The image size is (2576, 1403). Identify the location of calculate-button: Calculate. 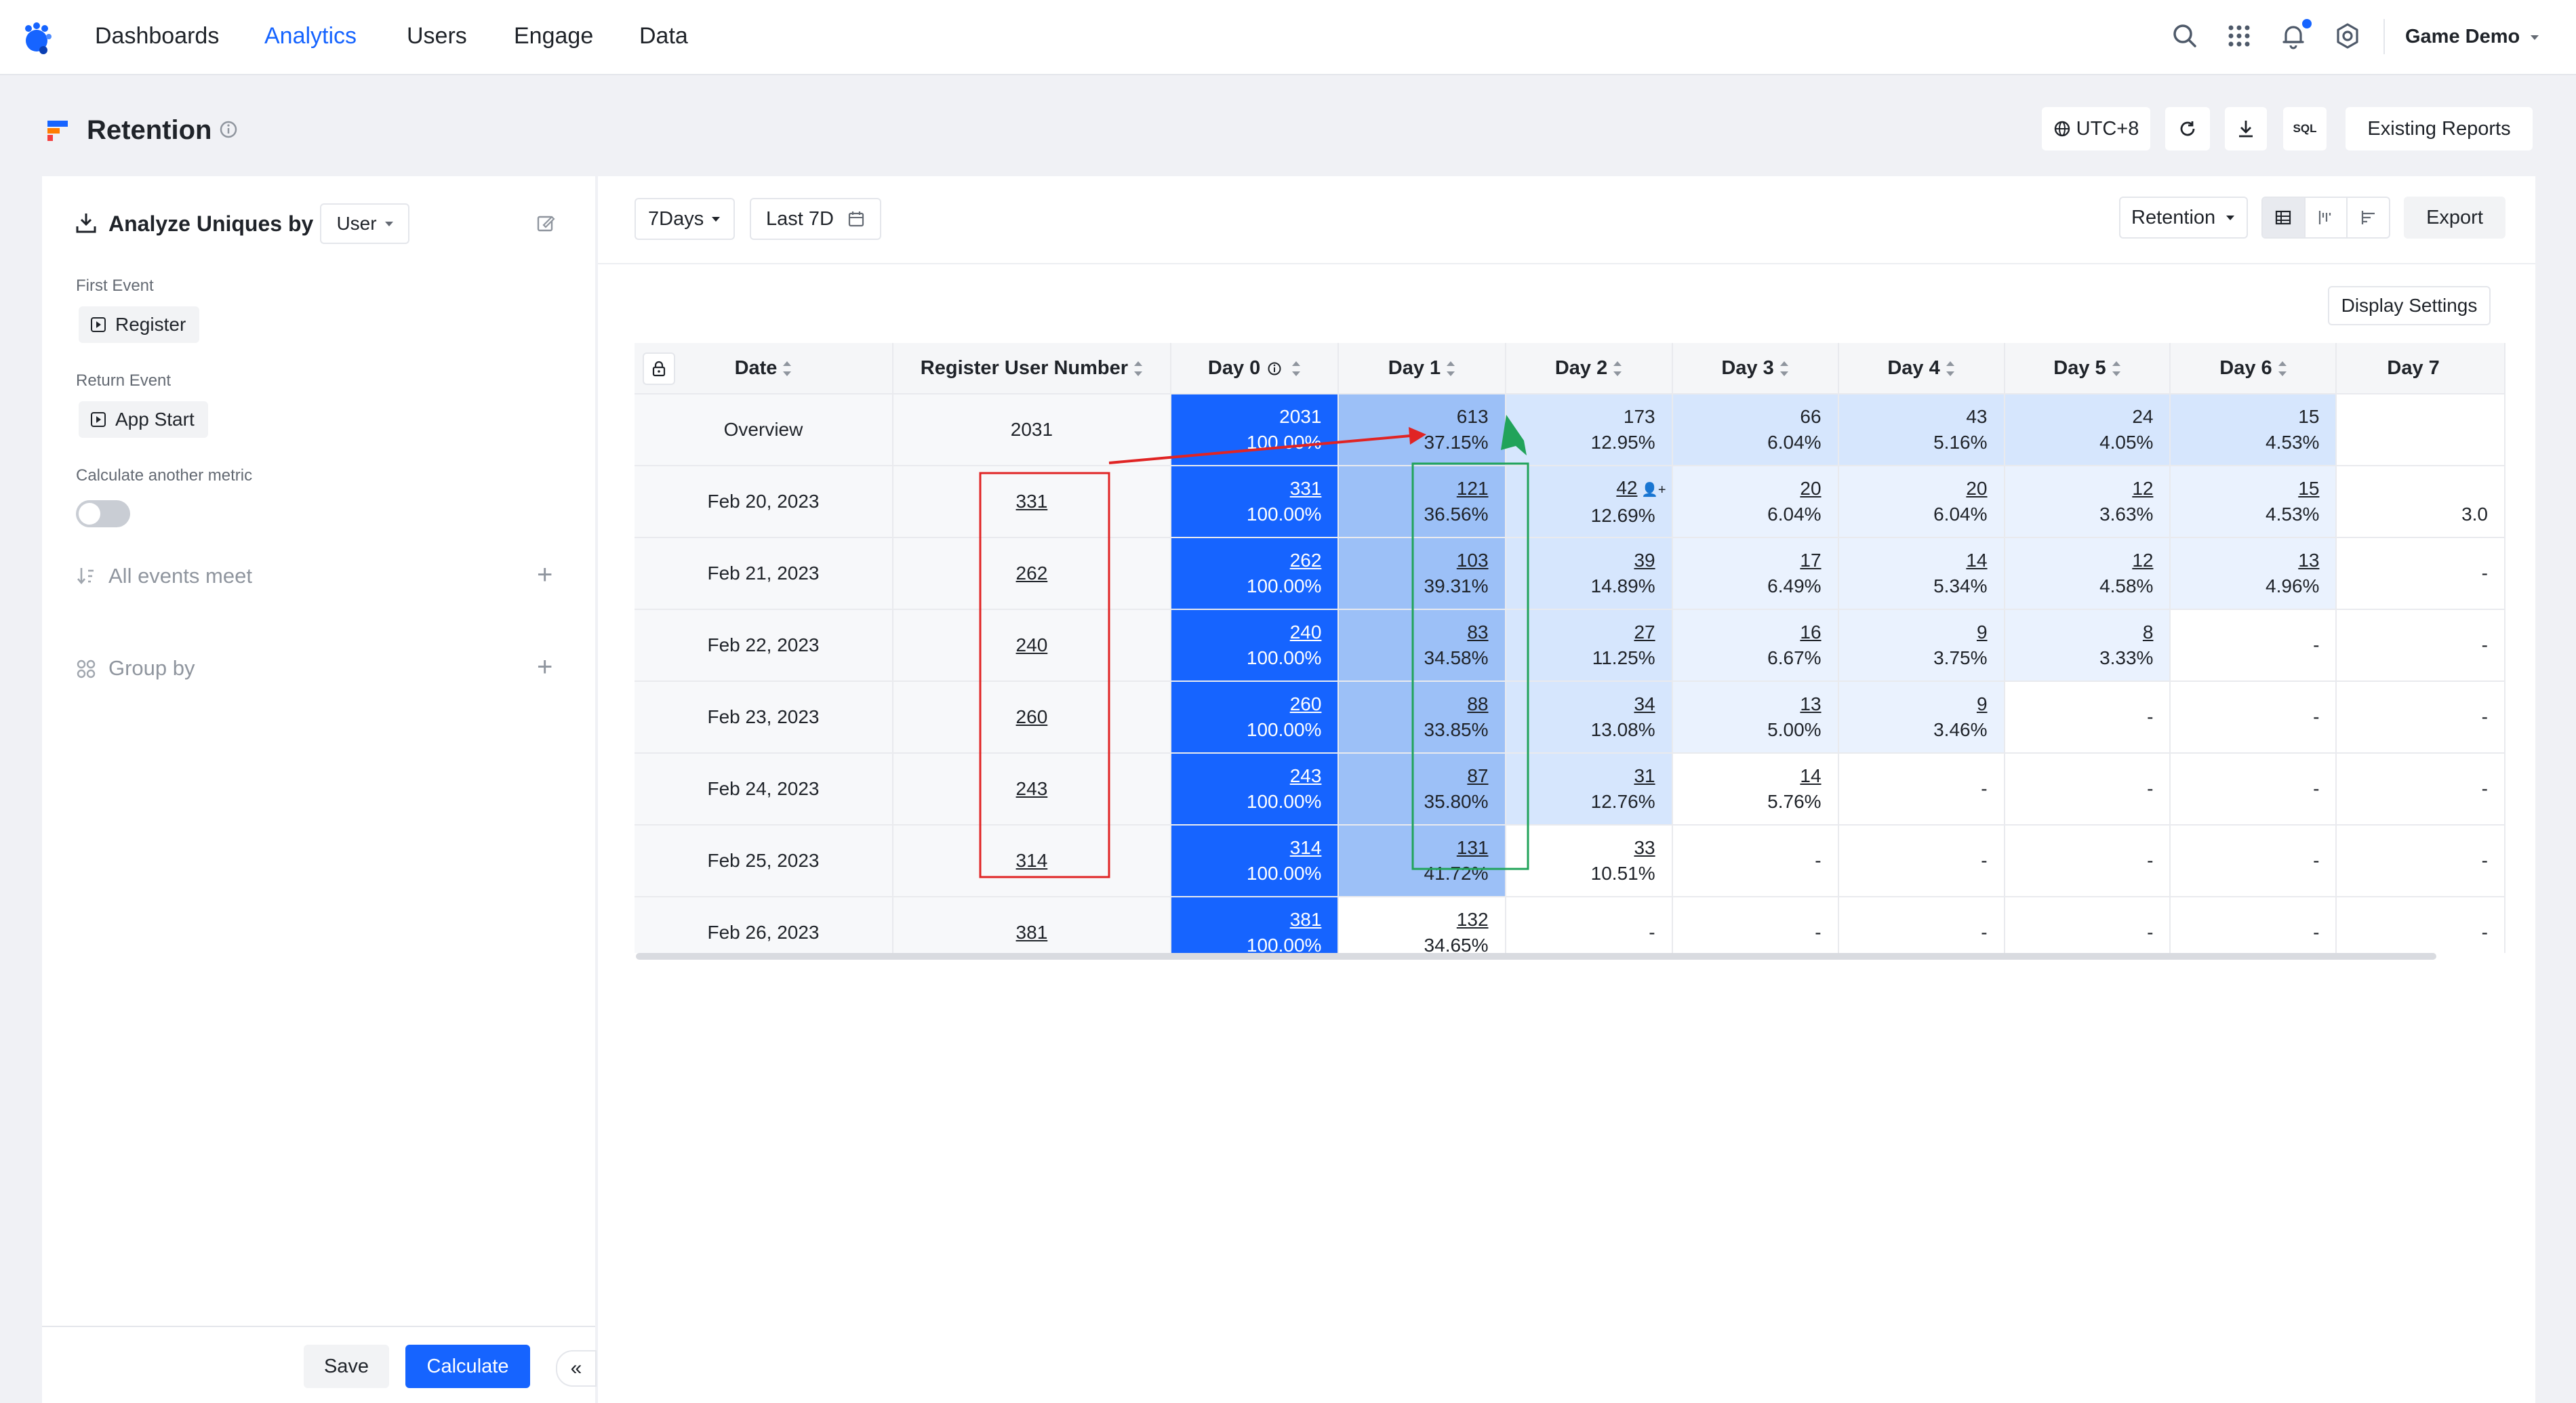
(467, 1367).